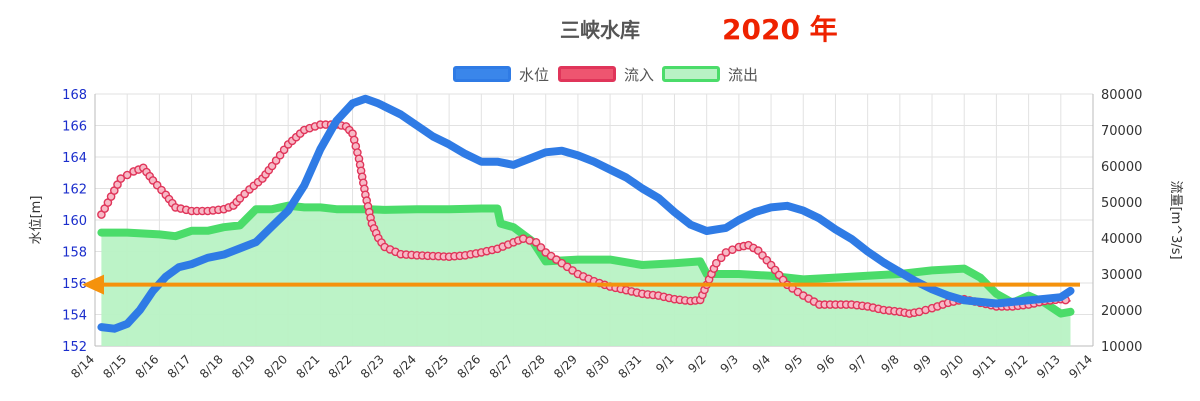  I want to click on legend-label-inflow: 流入, so click(639, 74).